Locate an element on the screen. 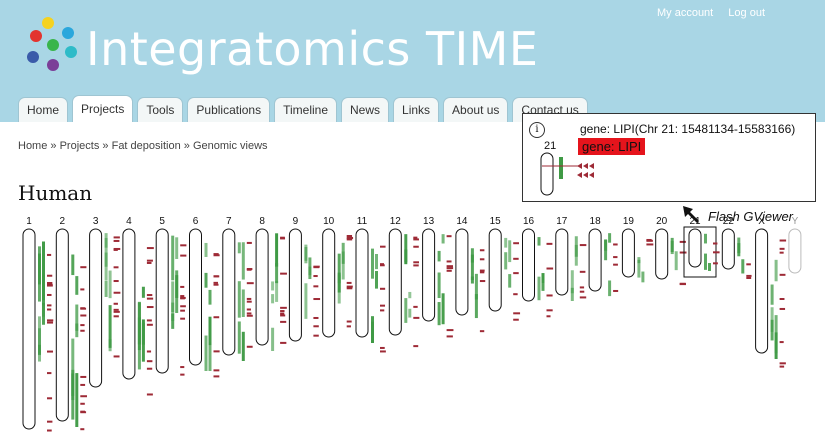  breadcrumb-projects: Projects is located at coordinates (79, 146).